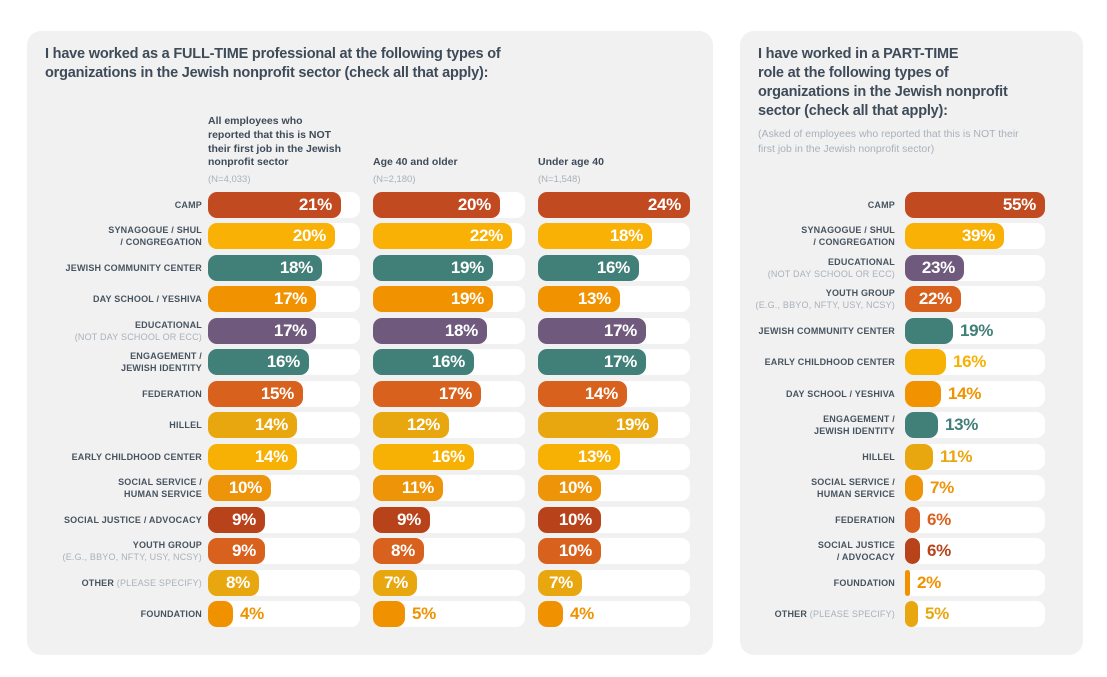 The height and width of the screenshot is (677, 1107). What do you see at coordinates (121, 362) in the screenshot?
I see `category-label: ENGAGEMENT / JEWISH IDENTITY` at bounding box center [121, 362].